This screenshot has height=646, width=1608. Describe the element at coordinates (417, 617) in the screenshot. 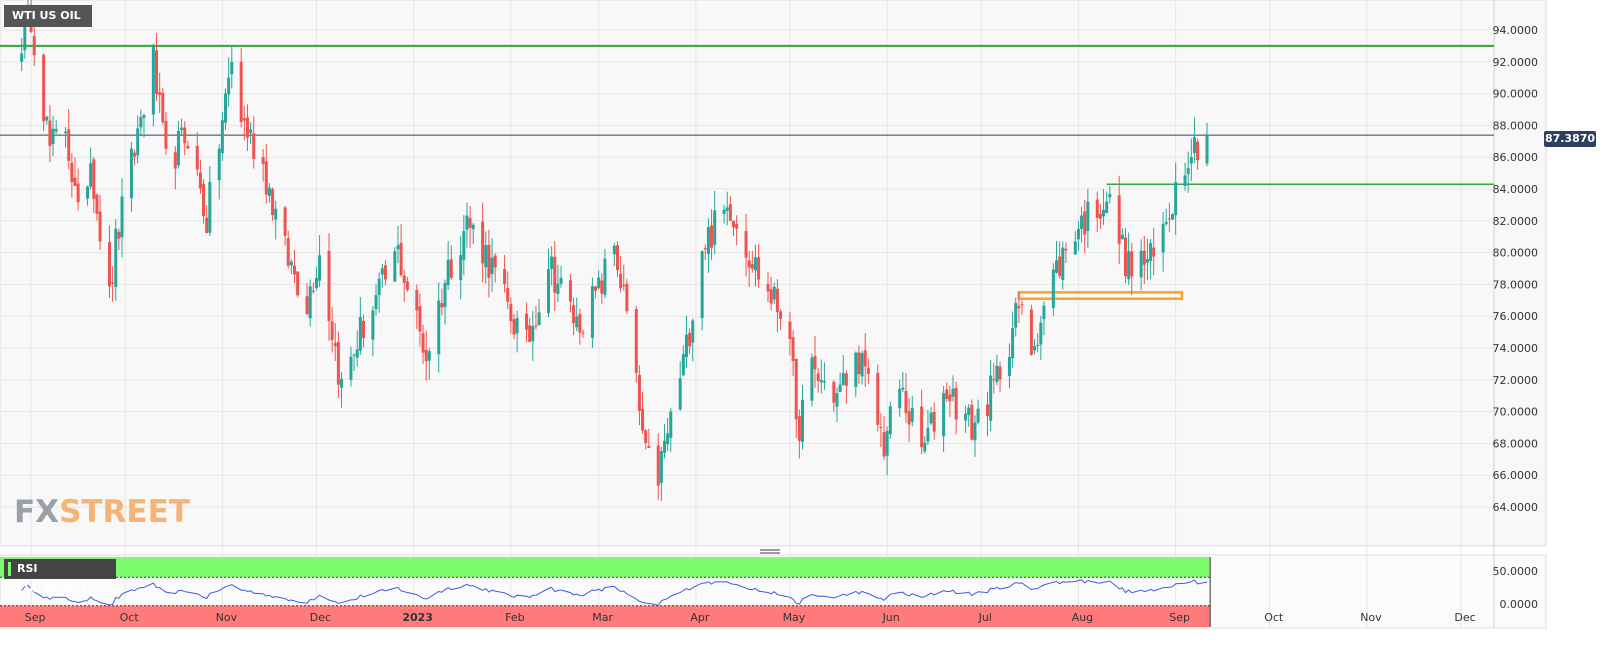

I see `x-tick-label: 2023` at that location.